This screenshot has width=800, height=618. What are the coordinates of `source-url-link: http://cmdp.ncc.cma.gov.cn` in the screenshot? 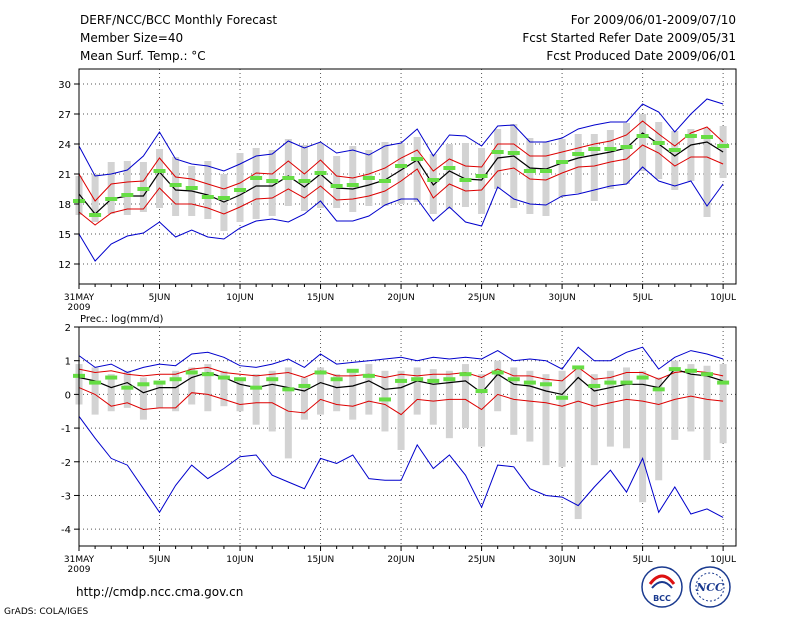 It's located at (159, 592).